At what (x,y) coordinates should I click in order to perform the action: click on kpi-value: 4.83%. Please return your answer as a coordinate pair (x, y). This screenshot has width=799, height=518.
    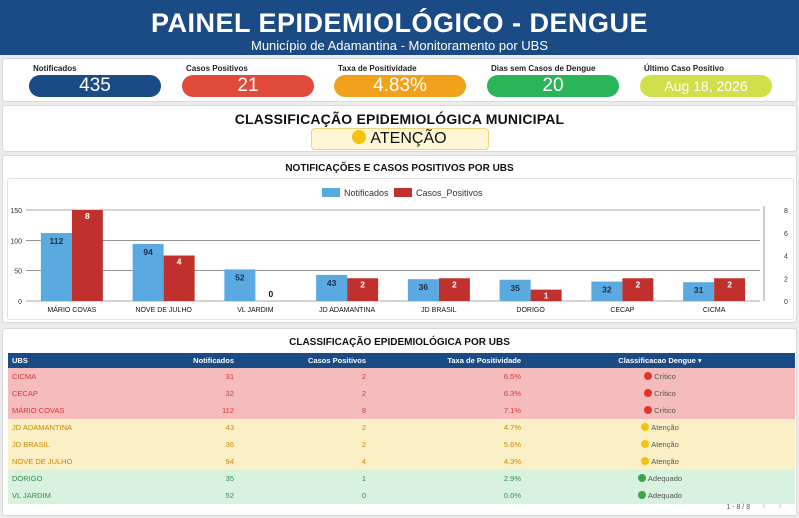
    Looking at the image, I should click on (400, 86).